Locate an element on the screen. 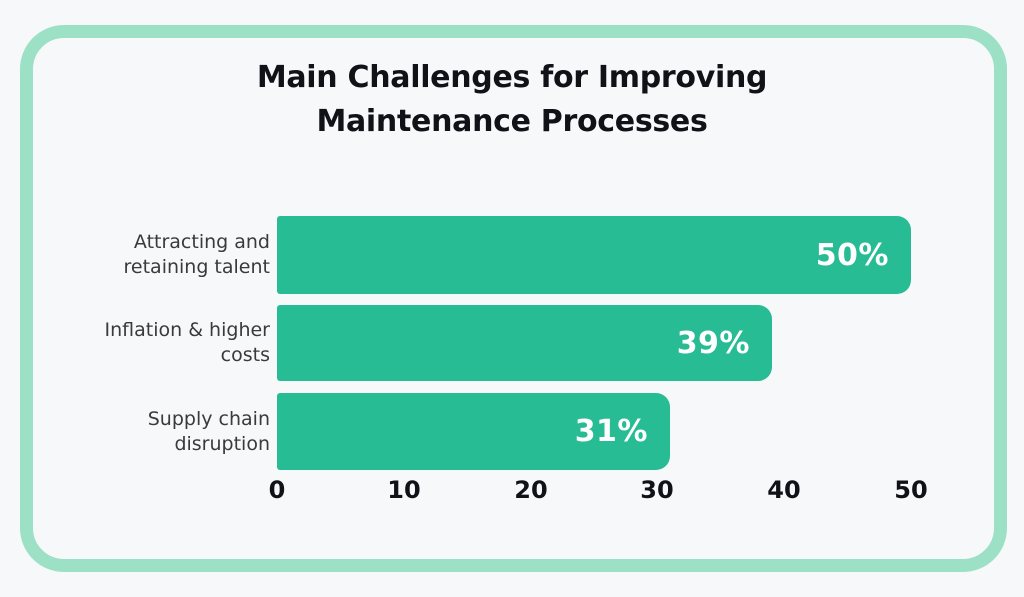 This screenshot has width=1024, height=597. x-axis-tick: 40 is located at coordinates (784, 490).